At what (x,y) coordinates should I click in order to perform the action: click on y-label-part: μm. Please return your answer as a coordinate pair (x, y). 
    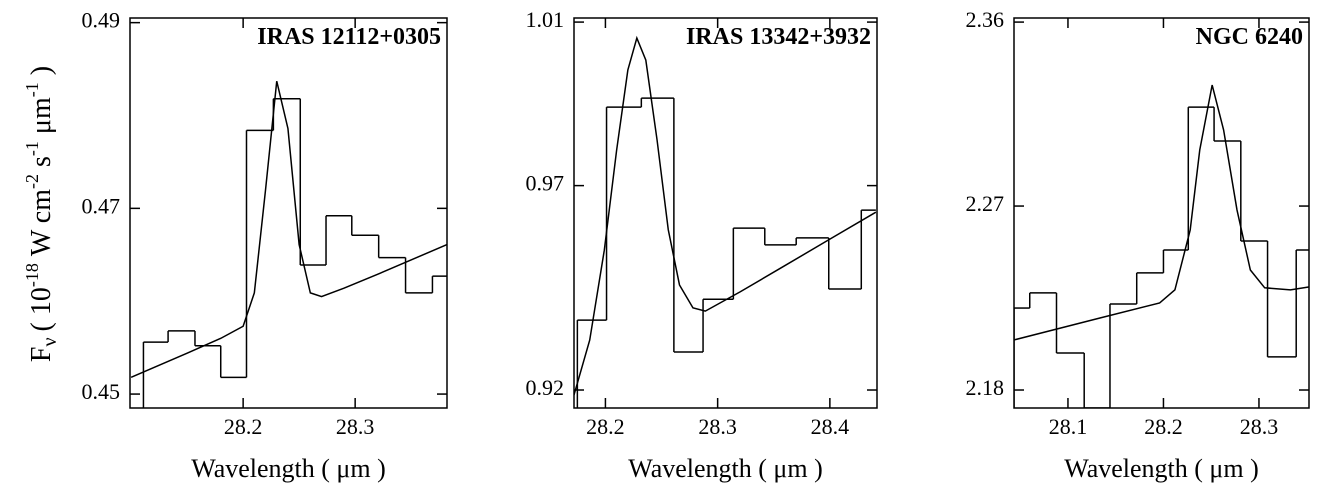
    Looking at the image, I should click on (41, 119).